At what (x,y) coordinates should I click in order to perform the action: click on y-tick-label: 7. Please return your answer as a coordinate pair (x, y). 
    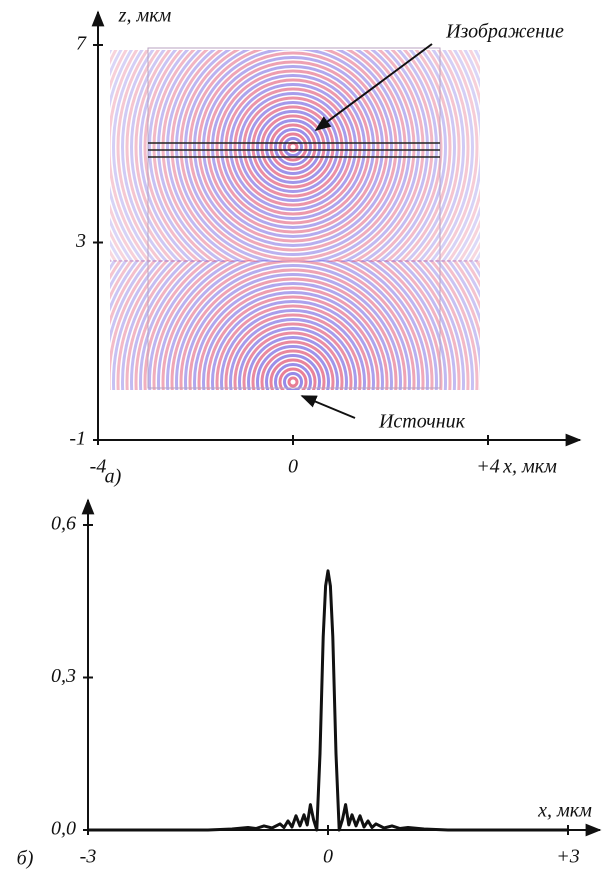
    Looking at the image, I should click on (81, 44).